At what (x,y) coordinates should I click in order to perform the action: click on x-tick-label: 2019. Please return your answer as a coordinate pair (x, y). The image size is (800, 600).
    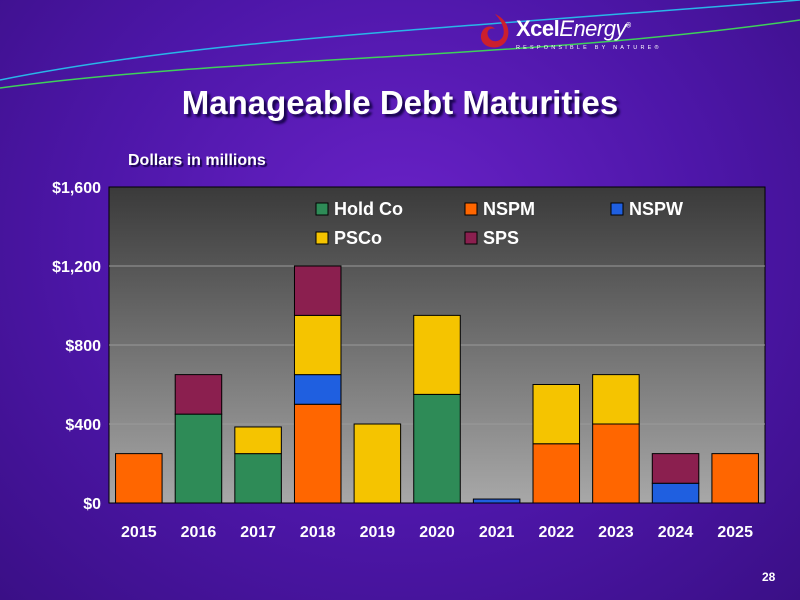
    Looking at the image, I should click on (378, 532).